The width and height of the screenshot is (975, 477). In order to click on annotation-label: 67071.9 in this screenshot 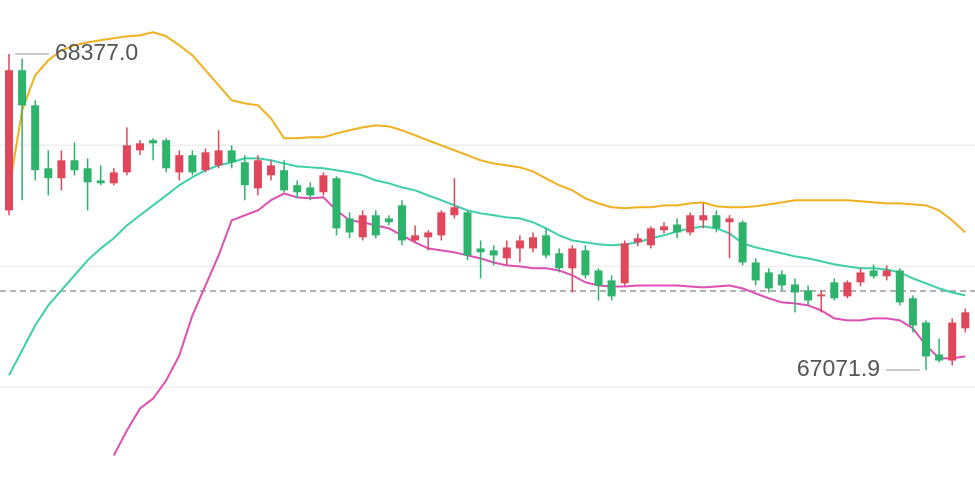, I will do `click(838, 368)`.